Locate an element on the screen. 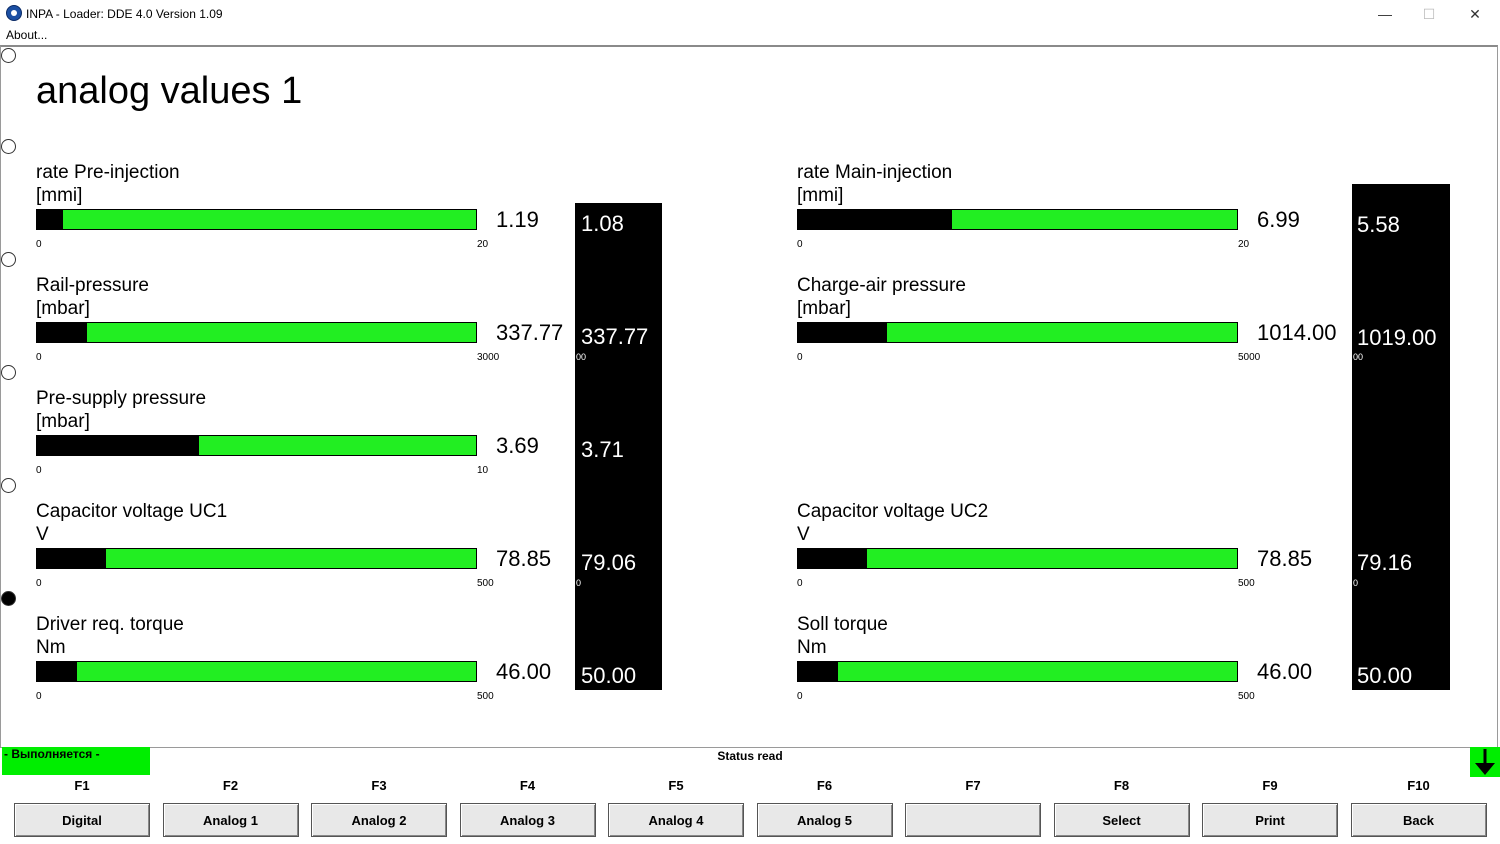  radio-option-6-selected is located at coordinates (8, 598).